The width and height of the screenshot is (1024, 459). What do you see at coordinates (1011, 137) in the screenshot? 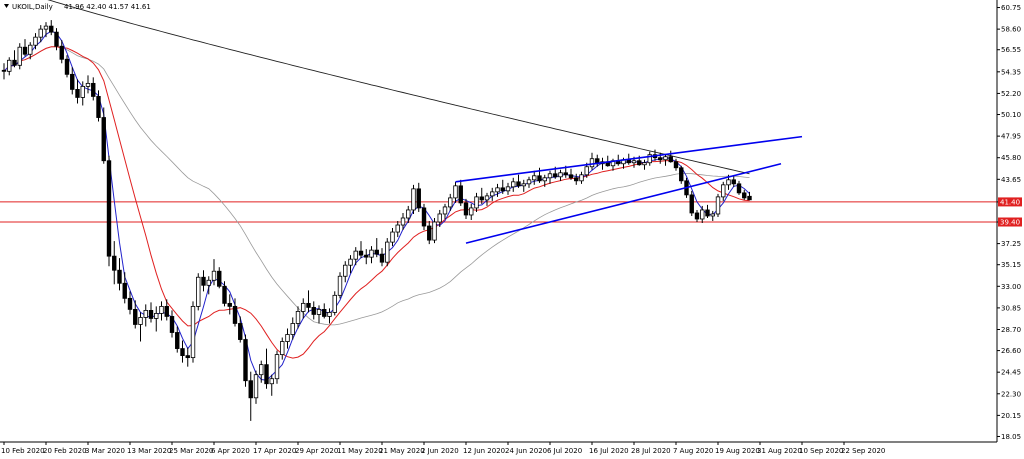
I see `y-tick-label: 47.95` at bounding box center [1011, 137].